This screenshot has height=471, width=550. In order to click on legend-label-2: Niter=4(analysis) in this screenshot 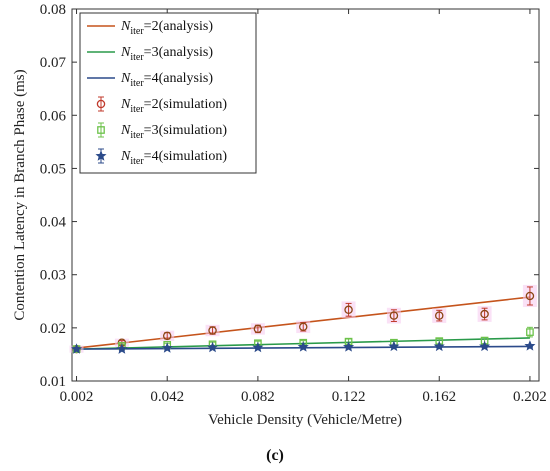, I will do `click(166, 80)`.